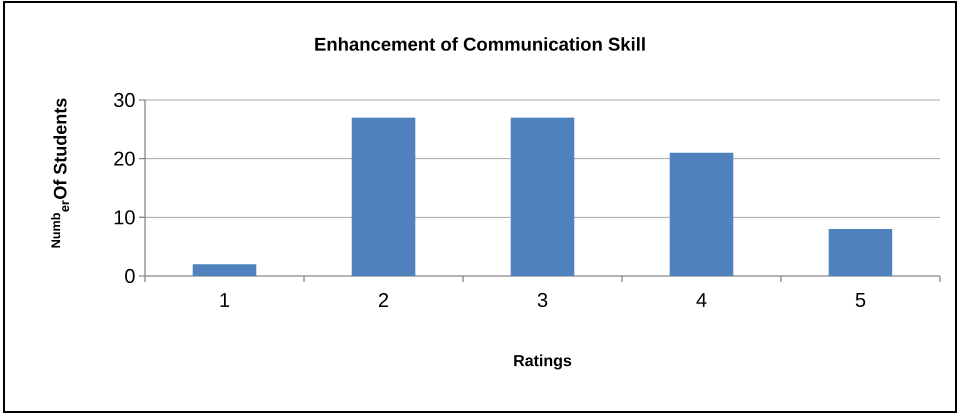  I want to click on y-tick-label: 0, so click(130, 276).